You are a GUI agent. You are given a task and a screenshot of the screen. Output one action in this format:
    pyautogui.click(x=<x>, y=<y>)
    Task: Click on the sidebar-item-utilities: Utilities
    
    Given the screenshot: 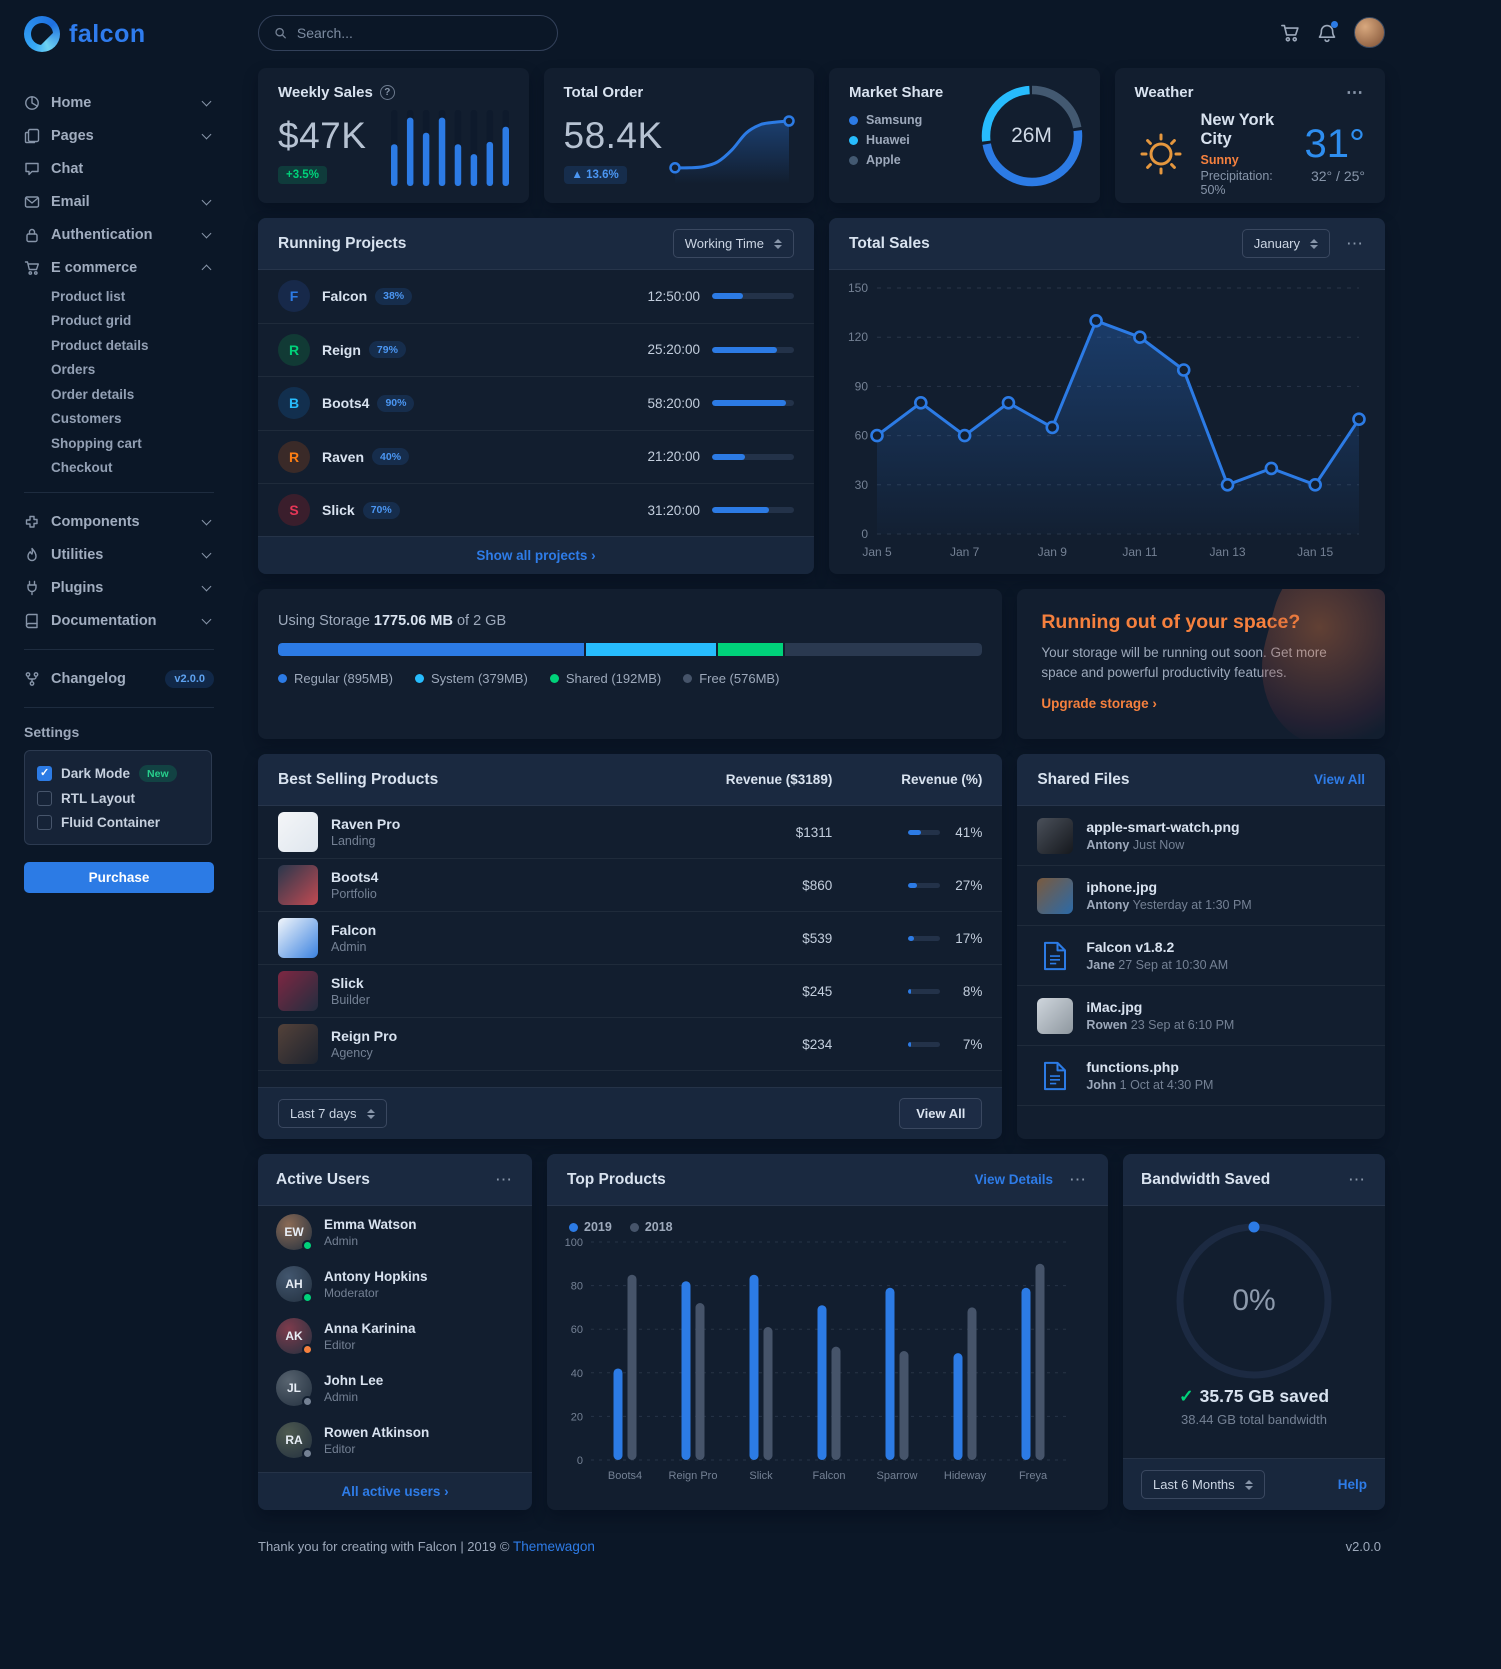 What is the action you would take?
    pyautogui.click(x=119, y=554)
    